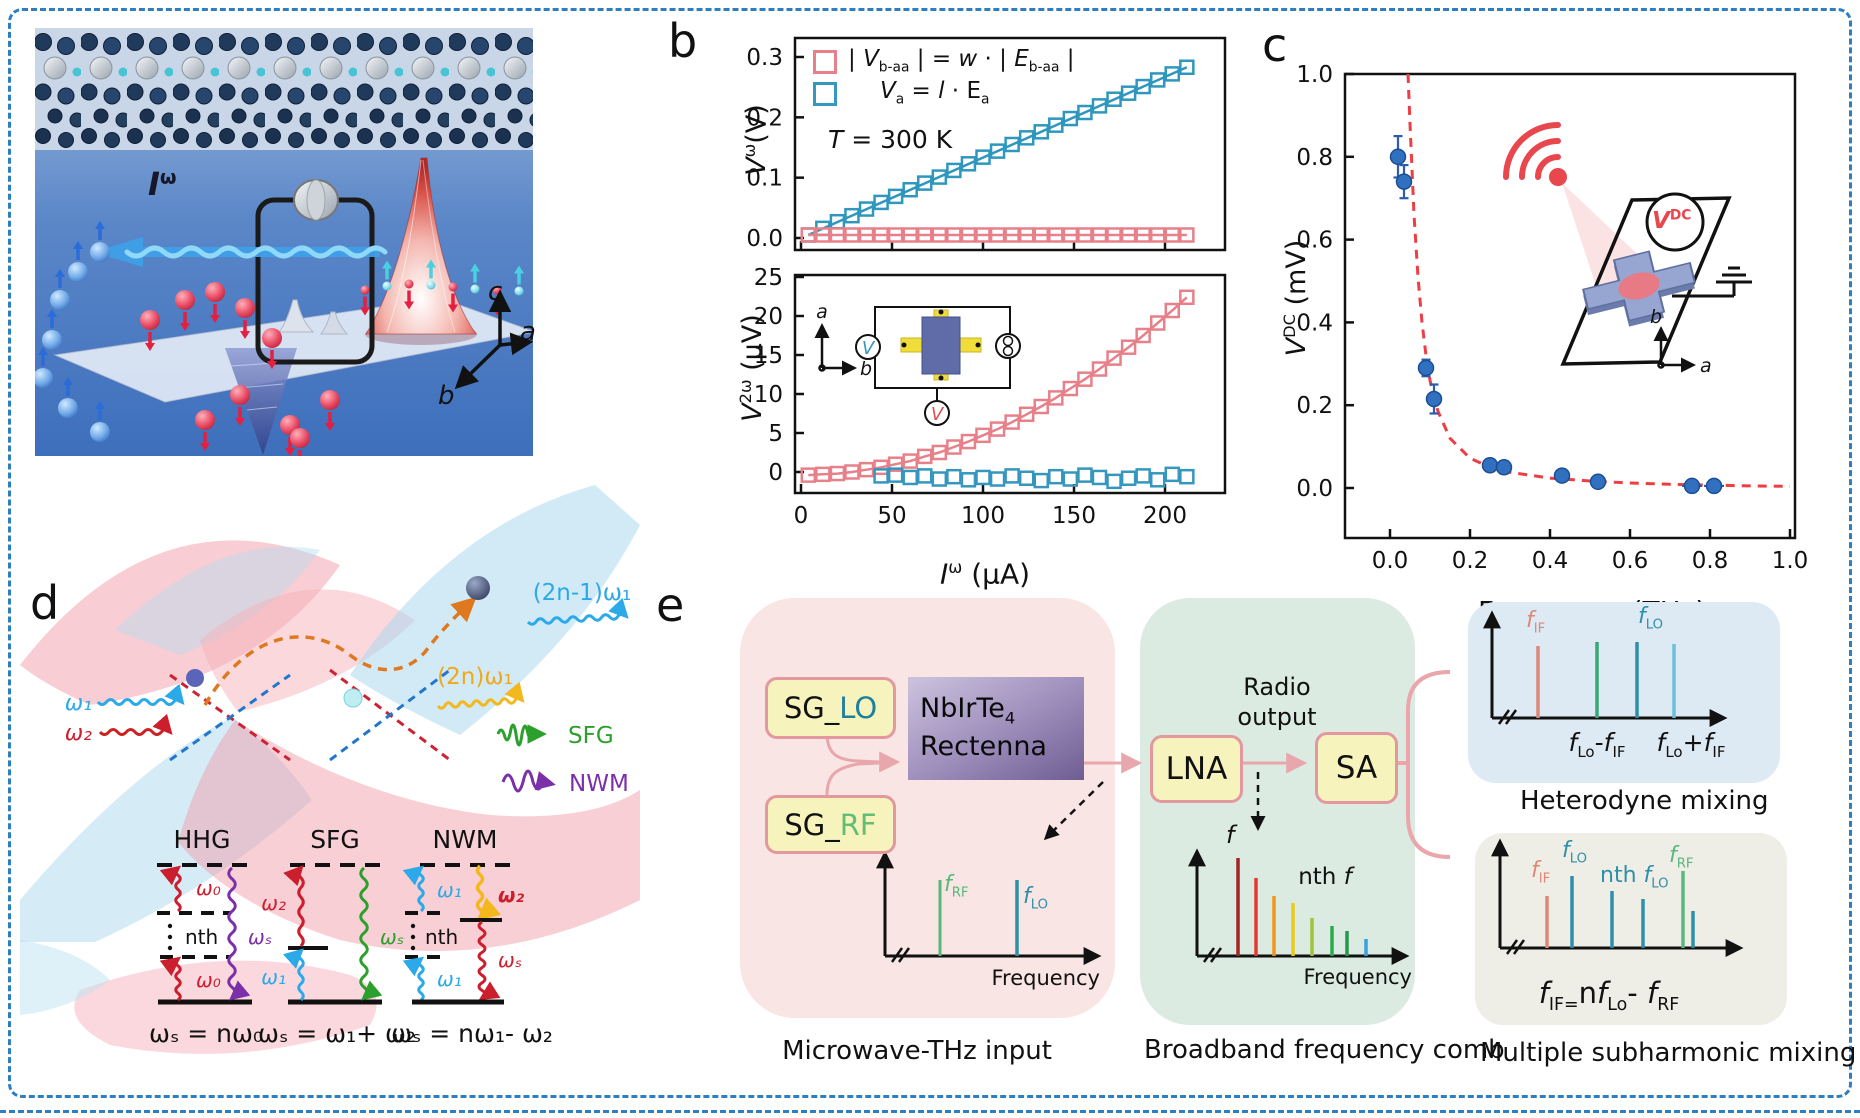 This screenshot has width=1860, height=1118. I want to click on hhg-diagram: HHG ω₀ nth ω₀ ωₛ ωₛ = nω₀, so click(210, 936).